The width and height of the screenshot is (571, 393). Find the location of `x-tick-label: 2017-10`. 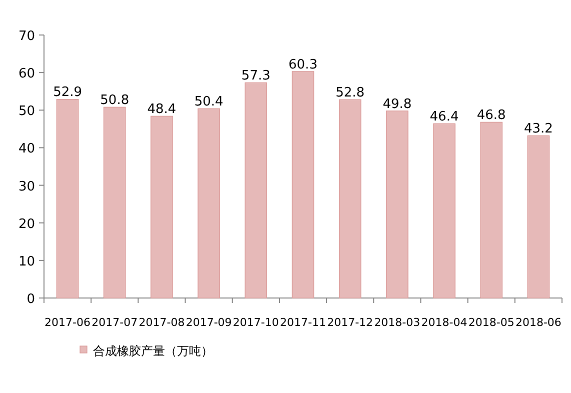

x-tick-label: 2017-10 is located at coordinates (255, 322).